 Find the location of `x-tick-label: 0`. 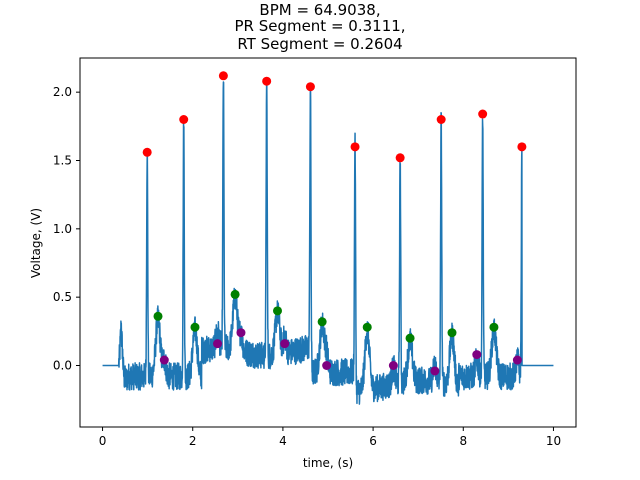

x-tick-label: 0 is located at coordinates (103, 441).